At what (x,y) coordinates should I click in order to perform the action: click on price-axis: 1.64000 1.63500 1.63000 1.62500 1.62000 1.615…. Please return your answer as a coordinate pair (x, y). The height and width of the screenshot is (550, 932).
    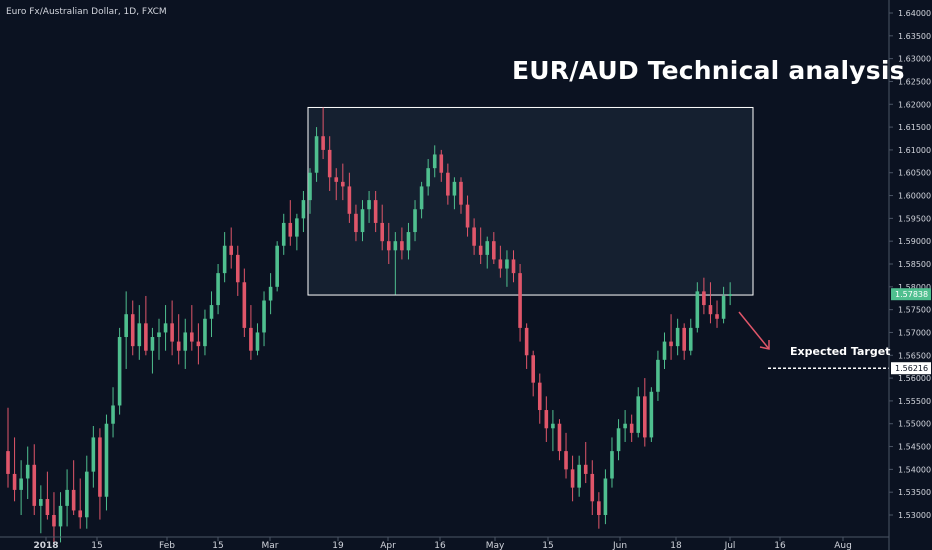
    Looking at the image, I should click on (910, 264).